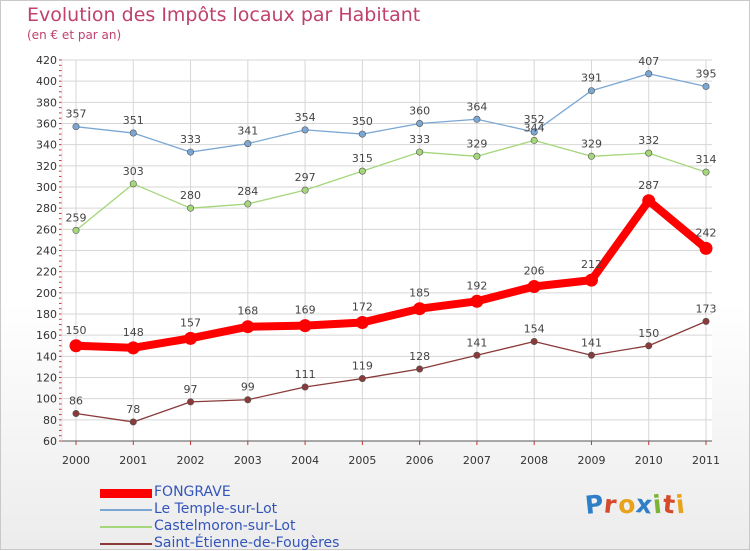  Describe the element at coordinates (591, 264) in the screenshot. I see `data-label-0: 212` at that location.